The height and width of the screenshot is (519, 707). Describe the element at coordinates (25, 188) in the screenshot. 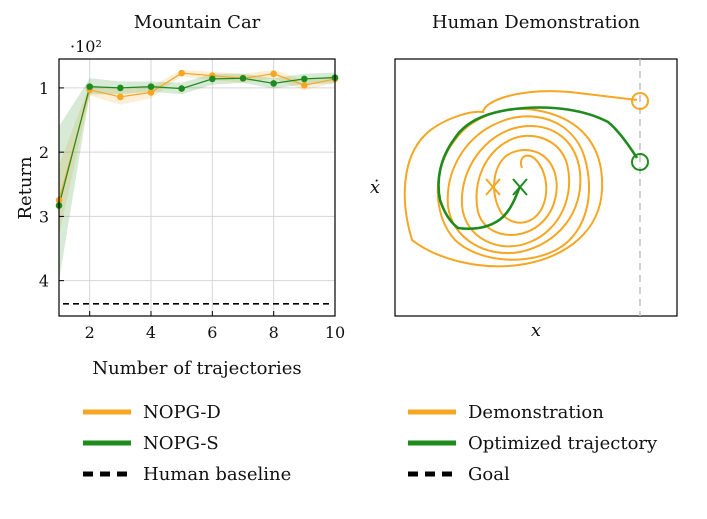

I see `left-y-axis-label: Return` at that location.